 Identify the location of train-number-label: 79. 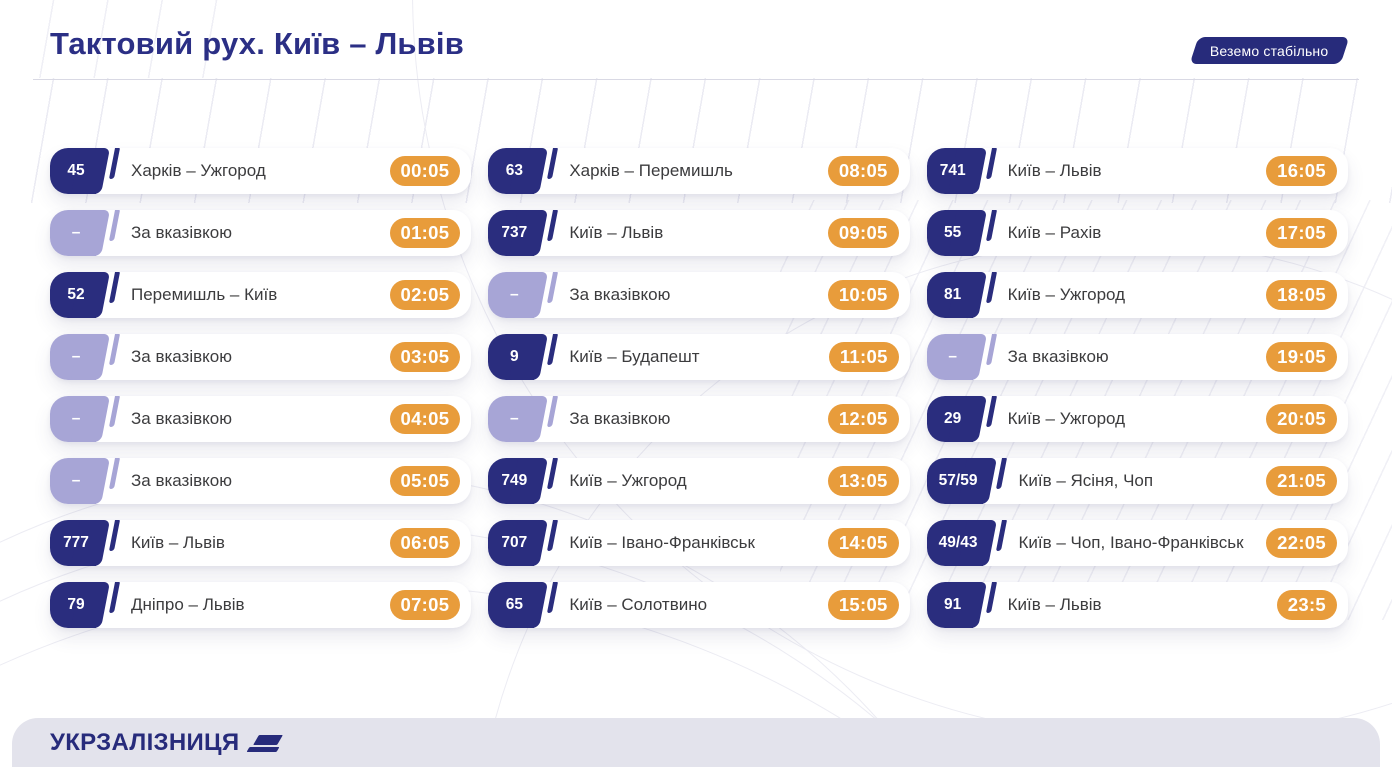
(76, 604).